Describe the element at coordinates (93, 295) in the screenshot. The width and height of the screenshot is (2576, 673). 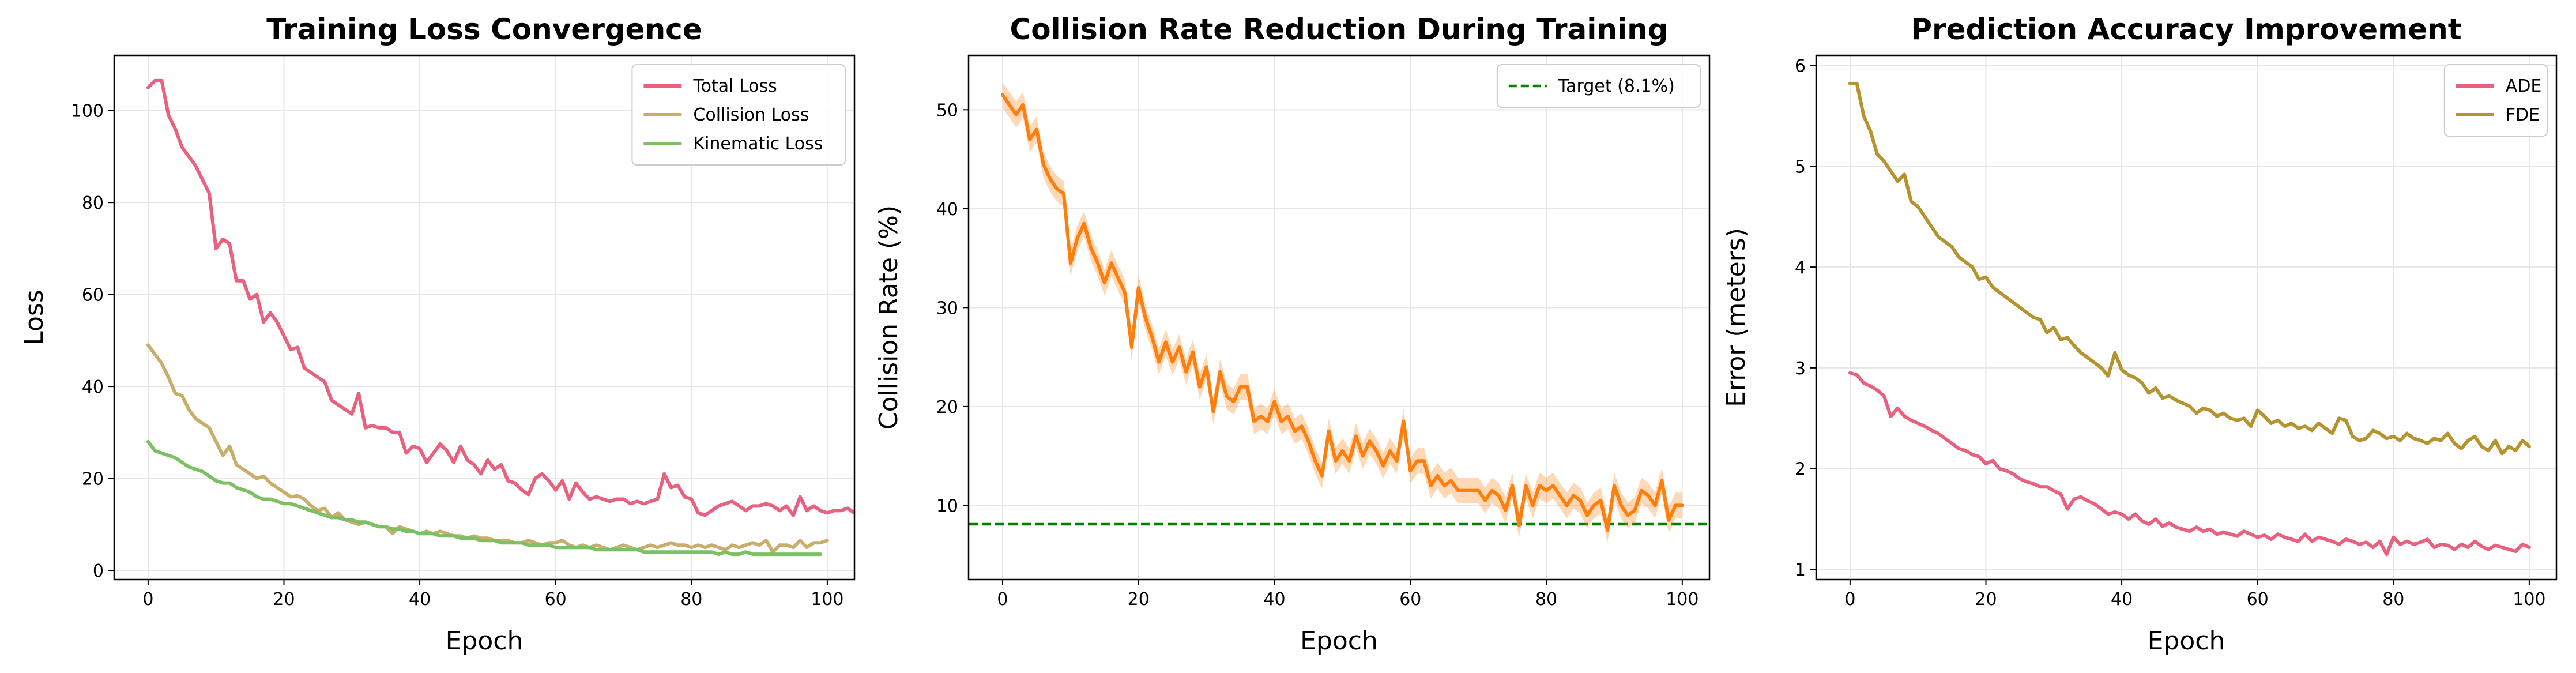
I see `y-tick-label: 60` at that location.